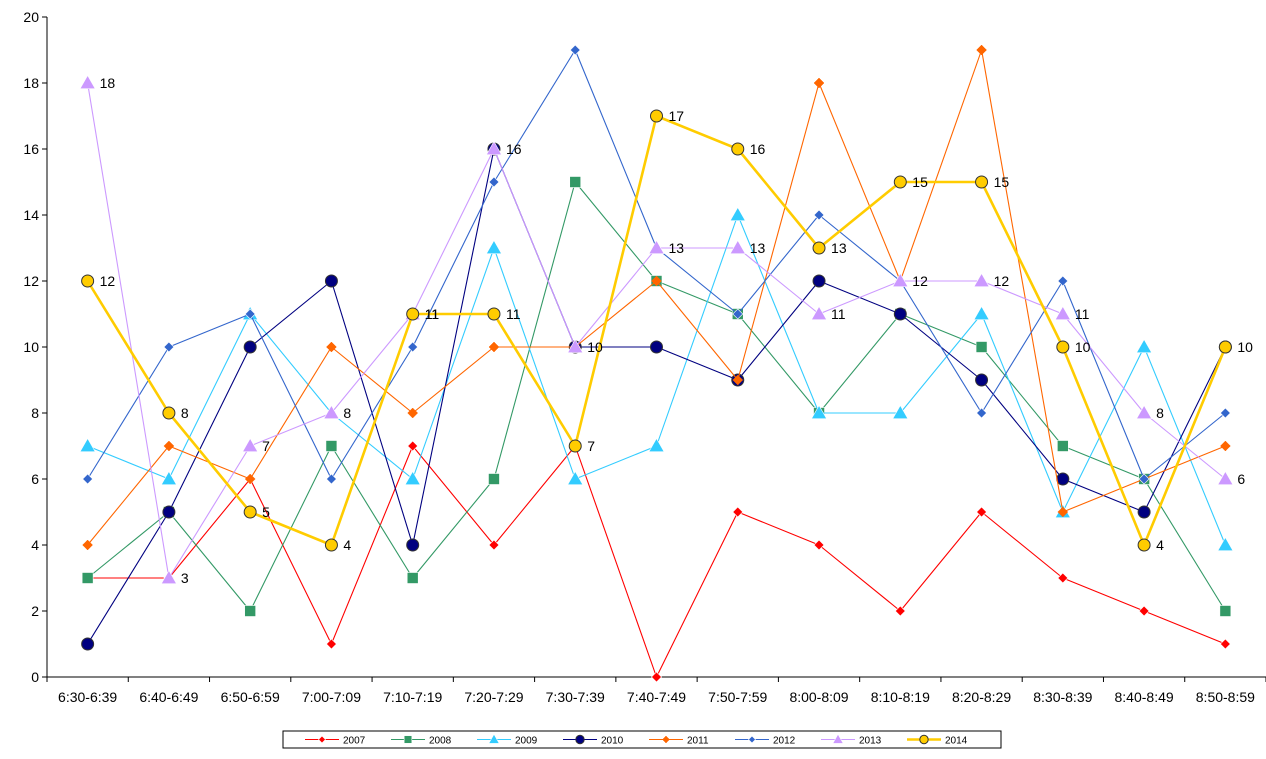 This screenshot has width=1266, height=759. What do you see at coordinates (507, 740) in the screenshot?
I see `legend-item-2009: 2009` at bounding box center [507, 740].